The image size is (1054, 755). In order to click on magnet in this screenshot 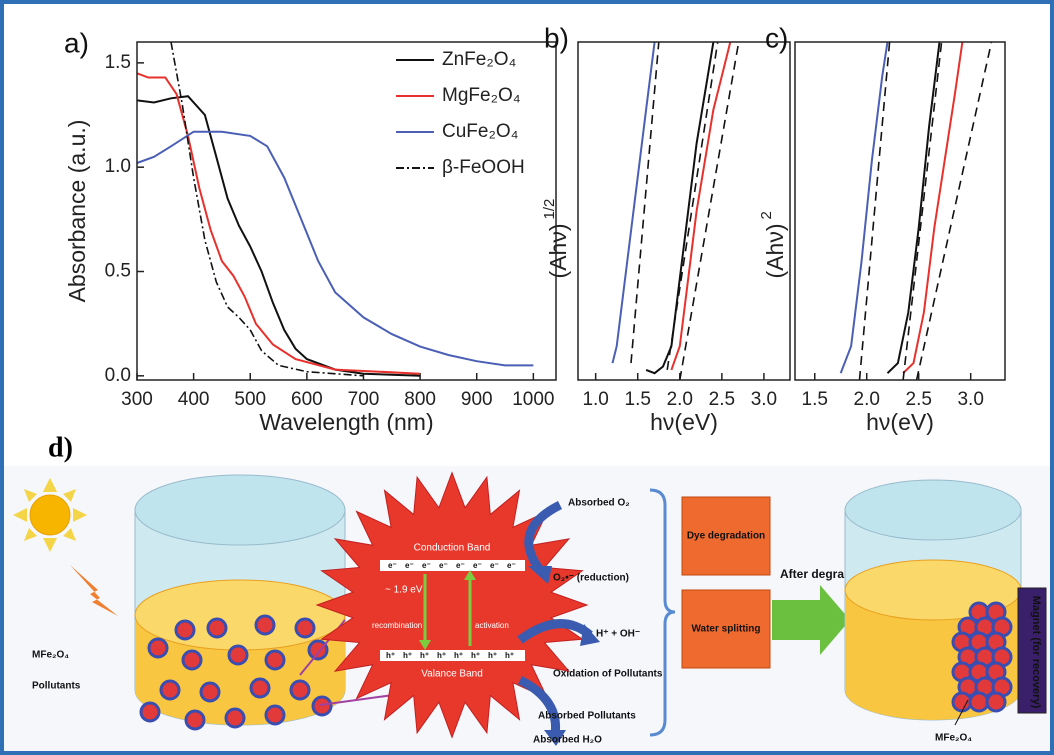, I will do `click(1032, 650)`.